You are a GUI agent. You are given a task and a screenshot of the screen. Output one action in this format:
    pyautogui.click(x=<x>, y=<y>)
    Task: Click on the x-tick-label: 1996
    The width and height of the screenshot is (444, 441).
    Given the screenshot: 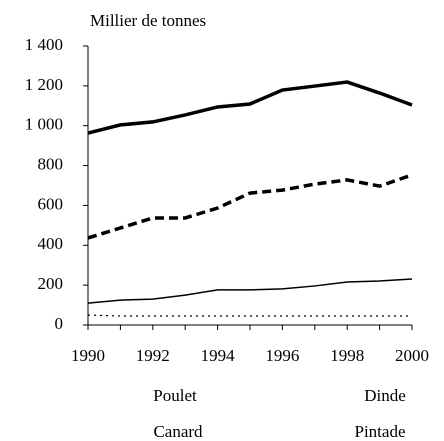 What is the action you would take?
    pyautogui.click(x=282, y=355)
    